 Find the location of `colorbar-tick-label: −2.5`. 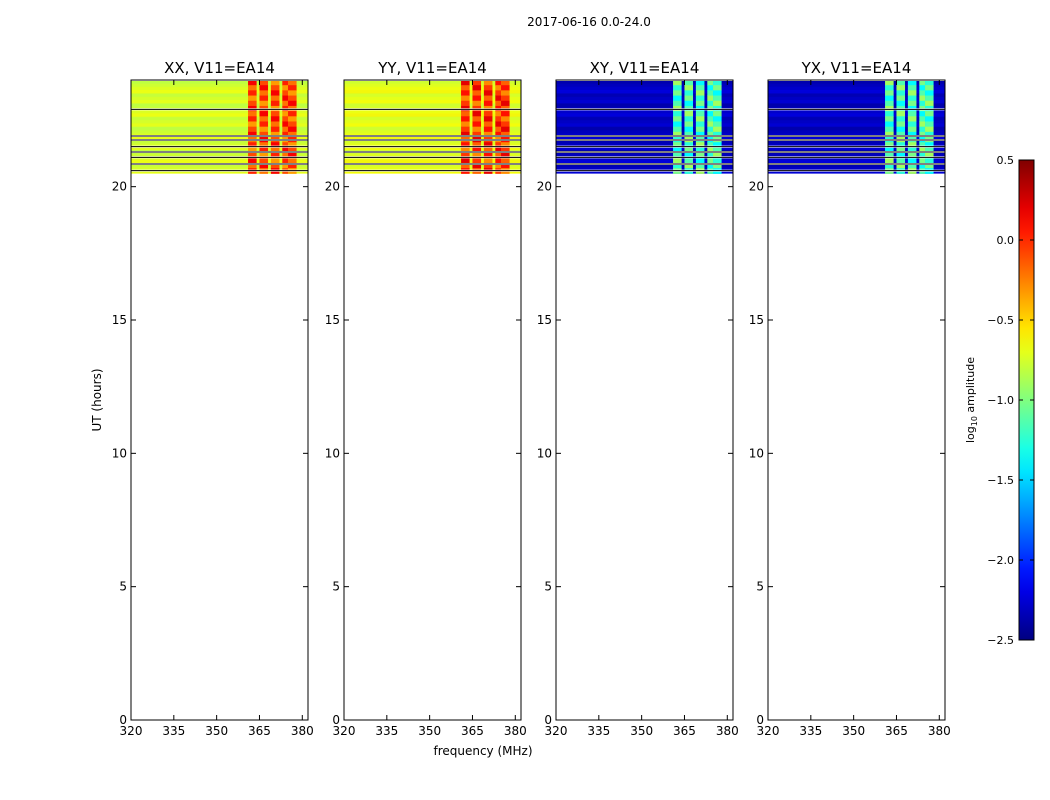

colorbar-tick-label: −2.5 is located at coordinates (1000, 640).